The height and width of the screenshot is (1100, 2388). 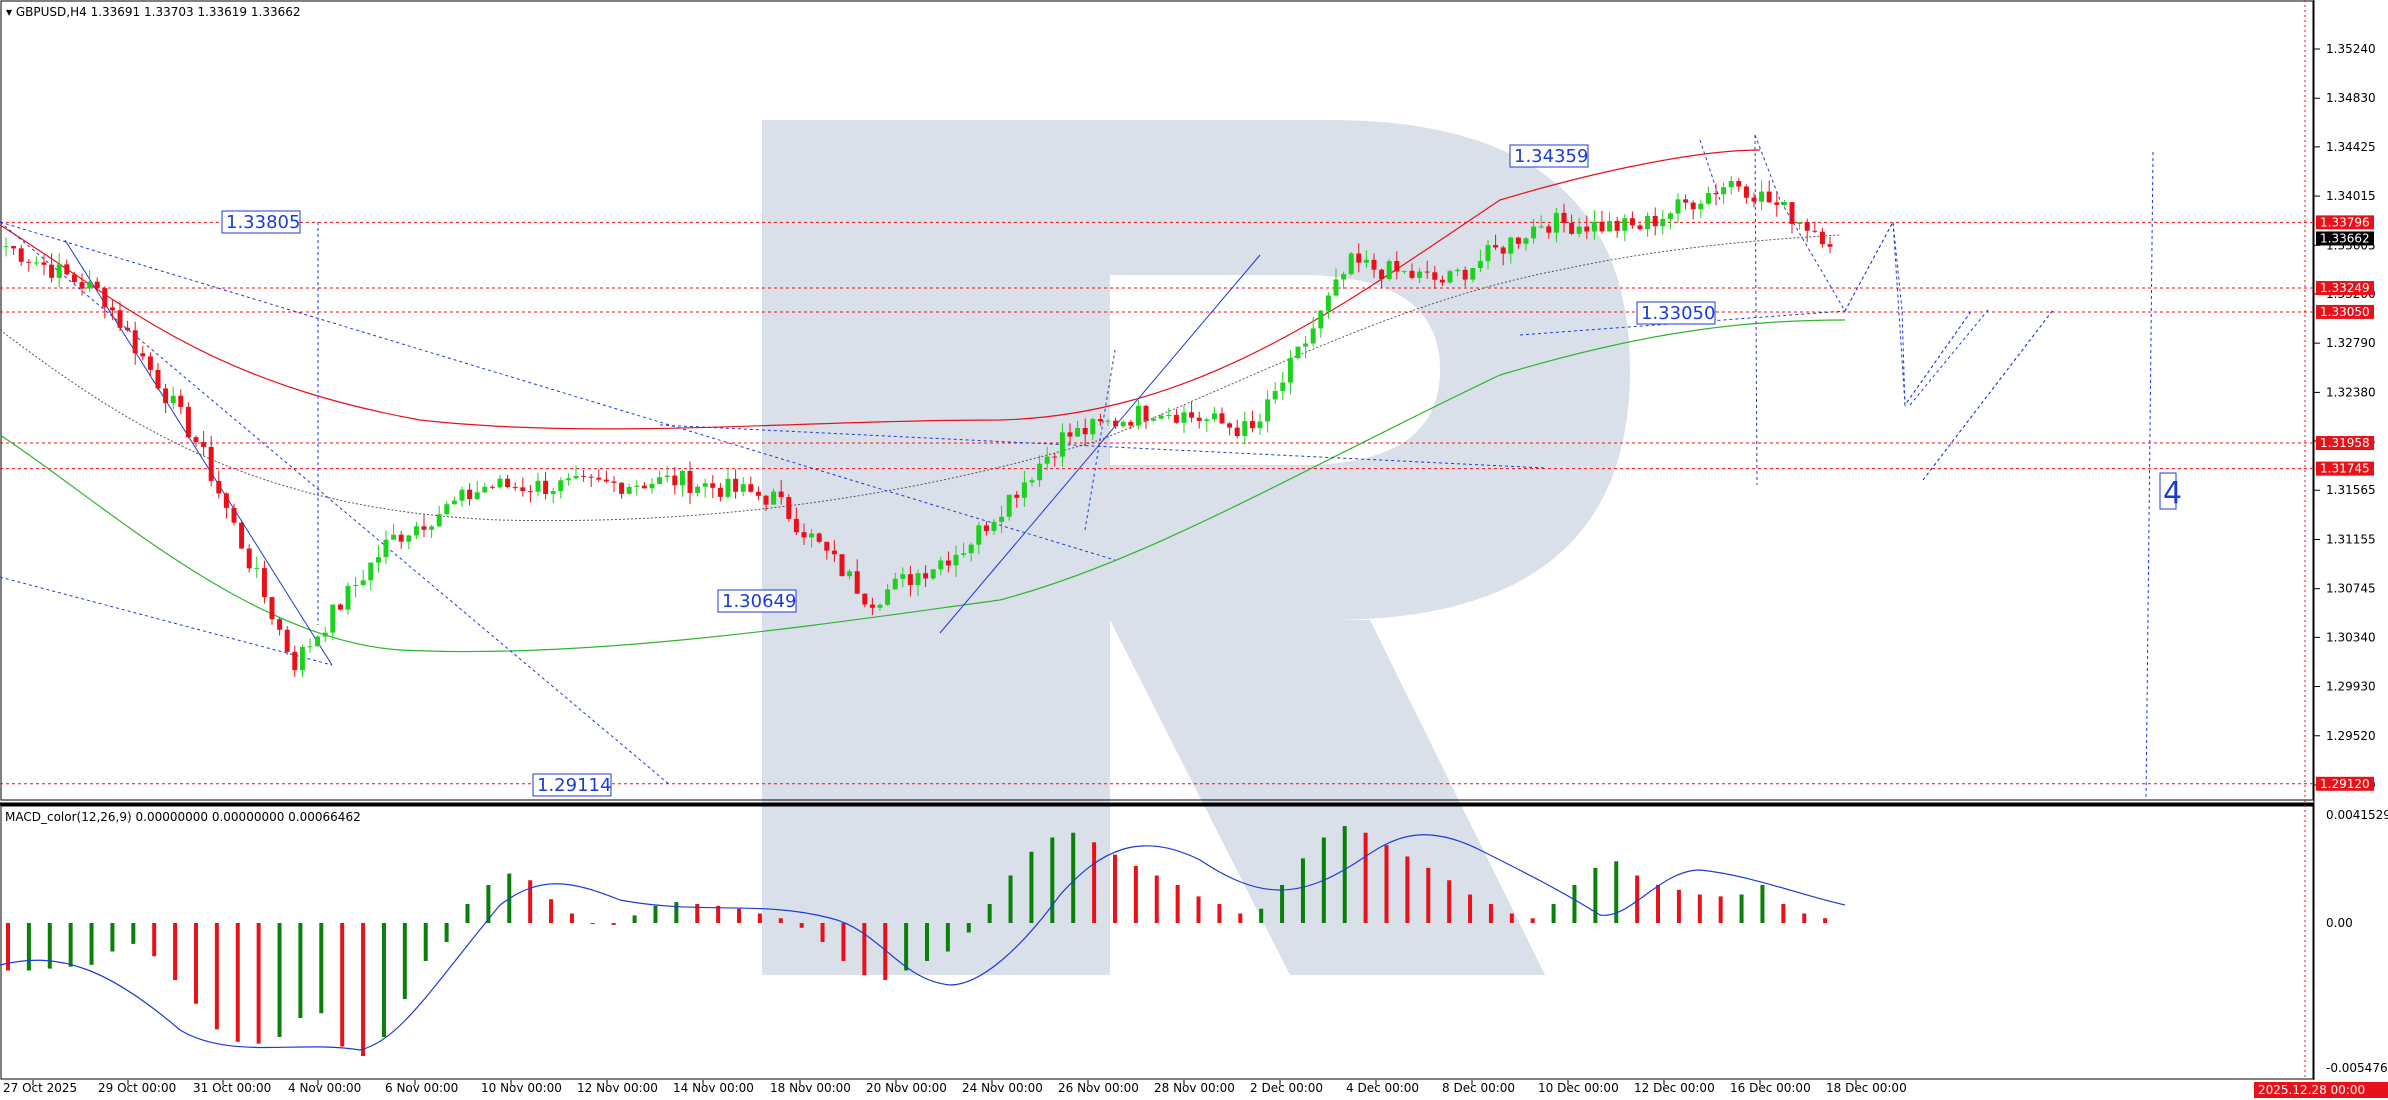 I want to click on price-tag-label: 1.31958, so click(x=2345, y=443).